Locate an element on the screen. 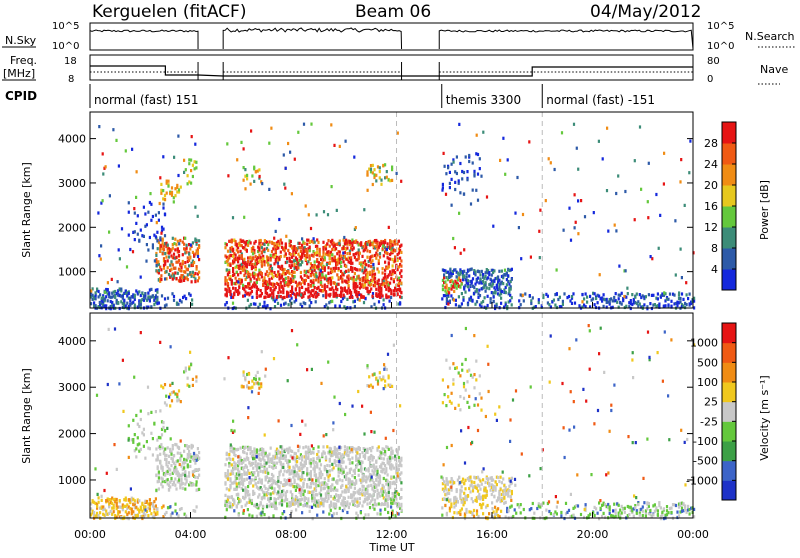 Image resolution: width=800 pixels, height=558 pixels. cpid-label: CPID is located at coordinates (21, 96).